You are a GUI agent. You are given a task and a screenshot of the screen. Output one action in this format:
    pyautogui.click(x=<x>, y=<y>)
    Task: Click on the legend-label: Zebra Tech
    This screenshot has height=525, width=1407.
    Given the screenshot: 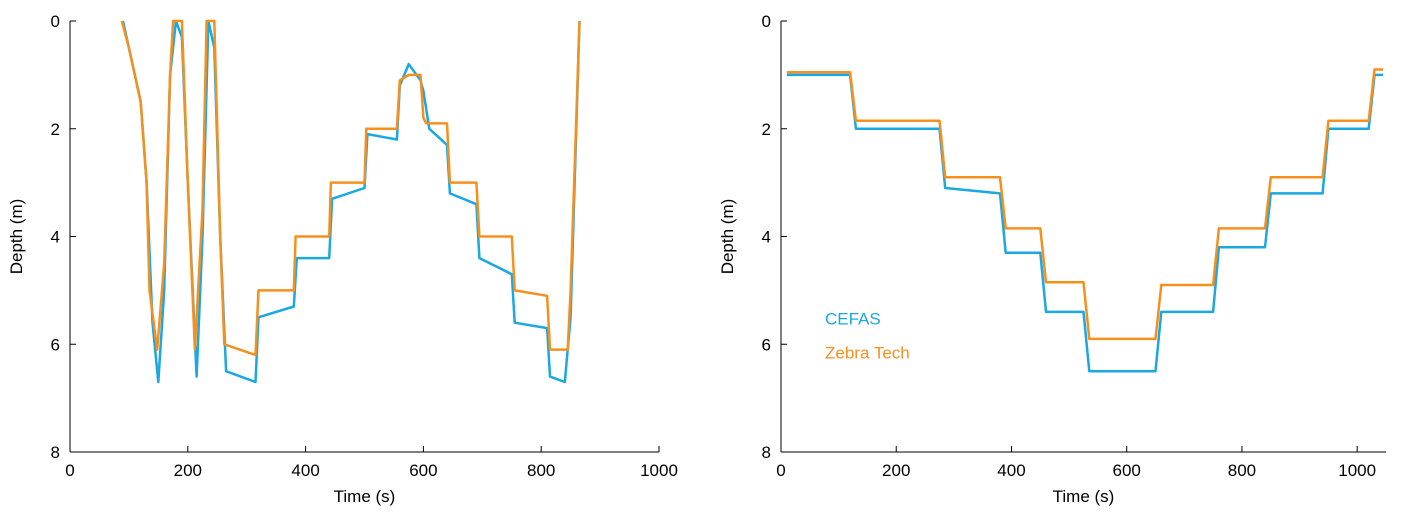 What is the action you would take?
    pyautogui.click(x=867, y=353)
    